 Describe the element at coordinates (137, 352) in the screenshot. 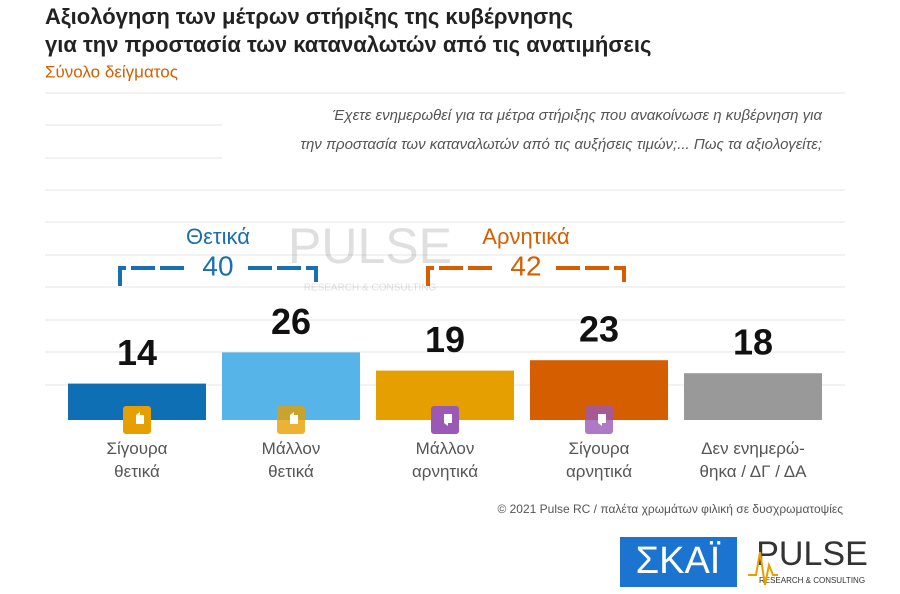

I see `value-label: 14` at that location.